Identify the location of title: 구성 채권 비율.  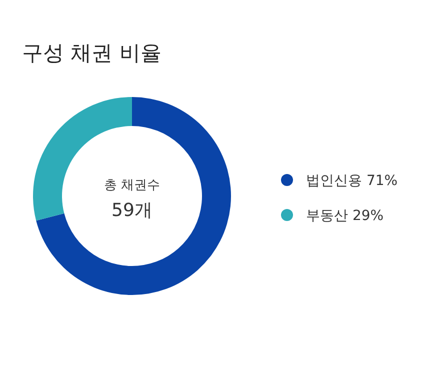
(92, 53).